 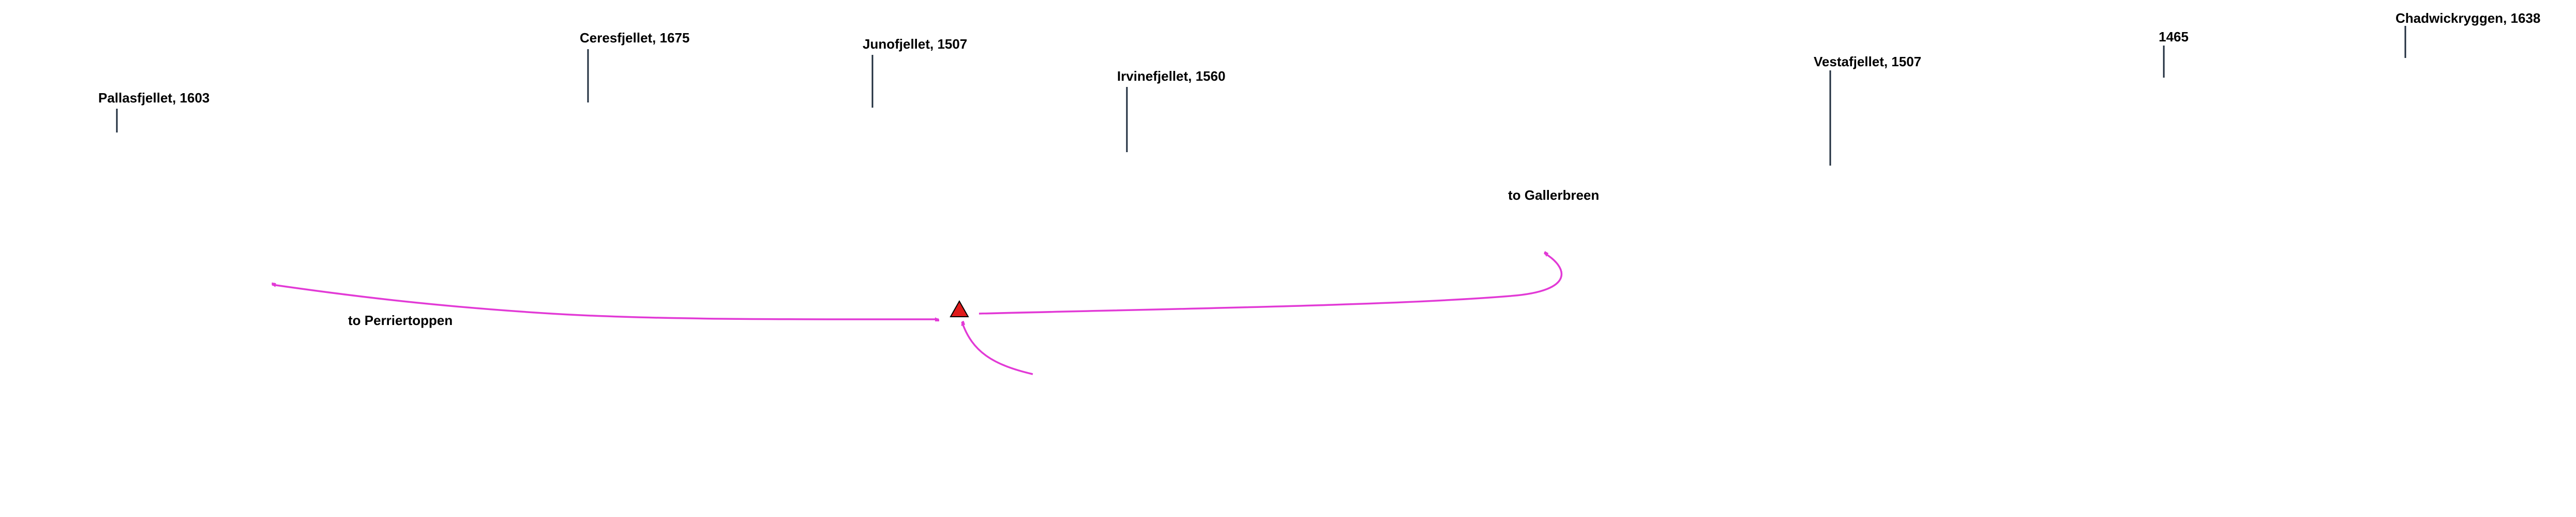 I want to click on route-label: to Gallerbreen, so click(x=1553, y=195).